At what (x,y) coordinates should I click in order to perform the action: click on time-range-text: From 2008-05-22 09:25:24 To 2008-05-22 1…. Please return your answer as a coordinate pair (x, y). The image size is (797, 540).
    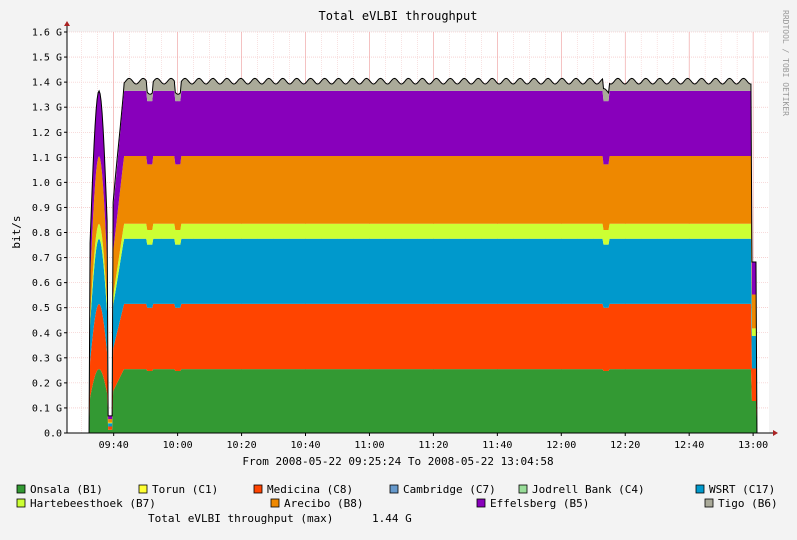
    Looking at the image, I should click on (397, 461).